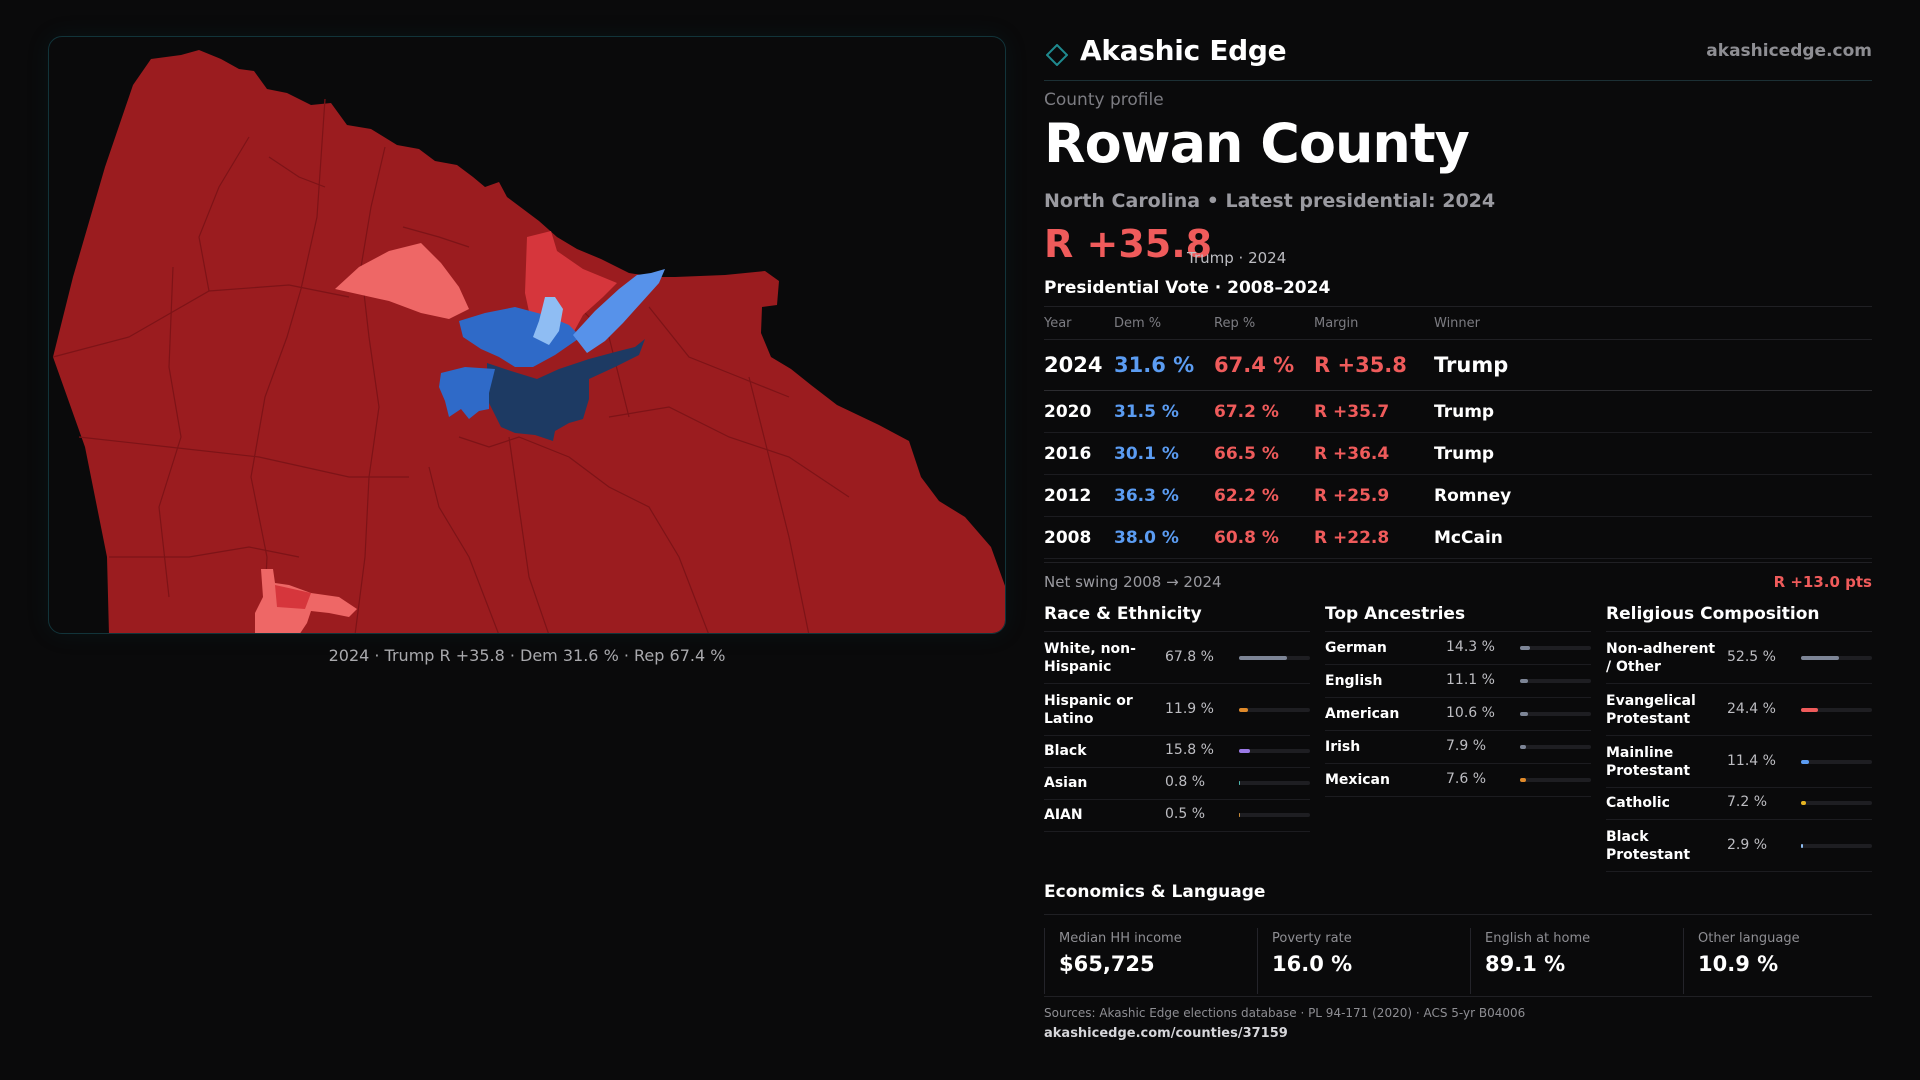 This screenshot has width=1920, height=1080. Describe the element at coordinates (1739, 616) in the screenshot. I see `religion-title: Religious Composition` at that location.